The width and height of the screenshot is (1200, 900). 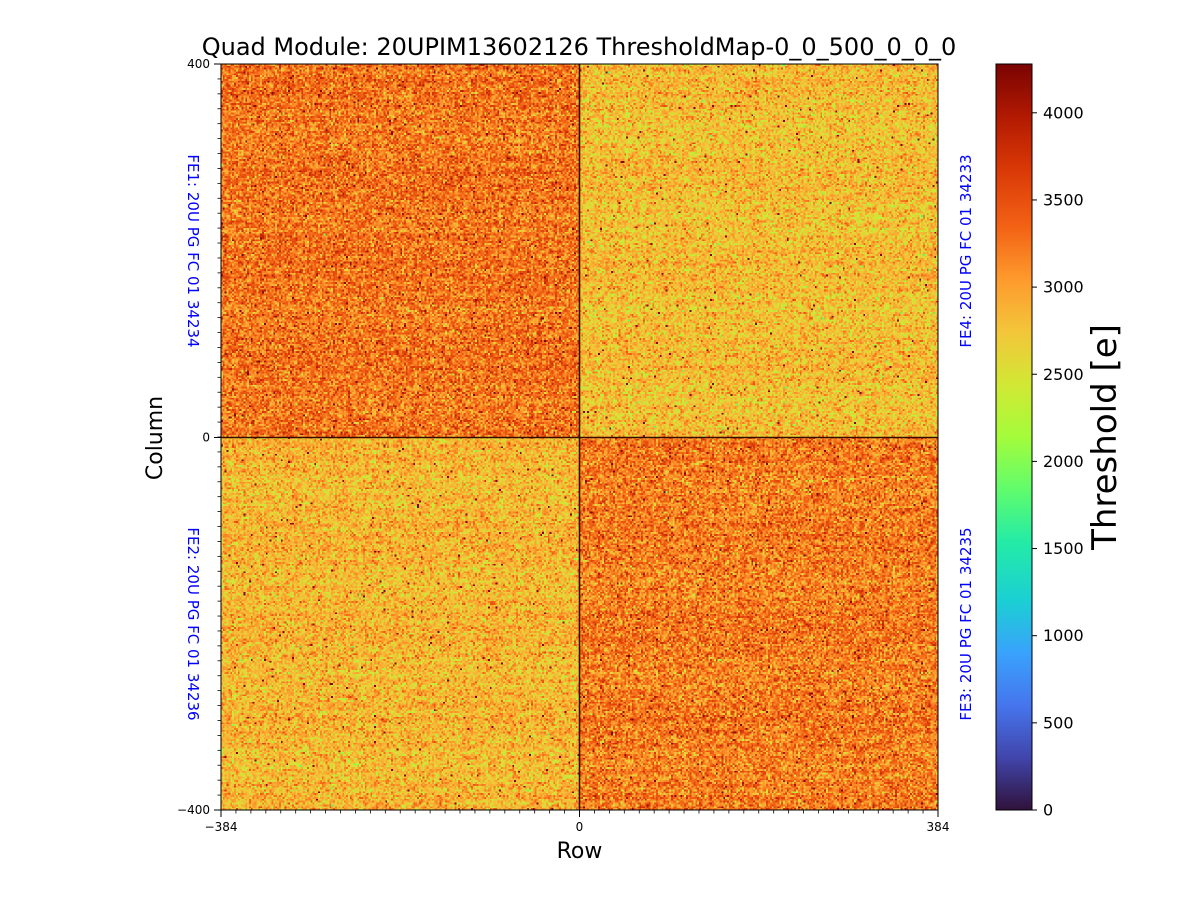 I want to click on colorbar-tick-label: 2500, so click(x=1063, y=374).